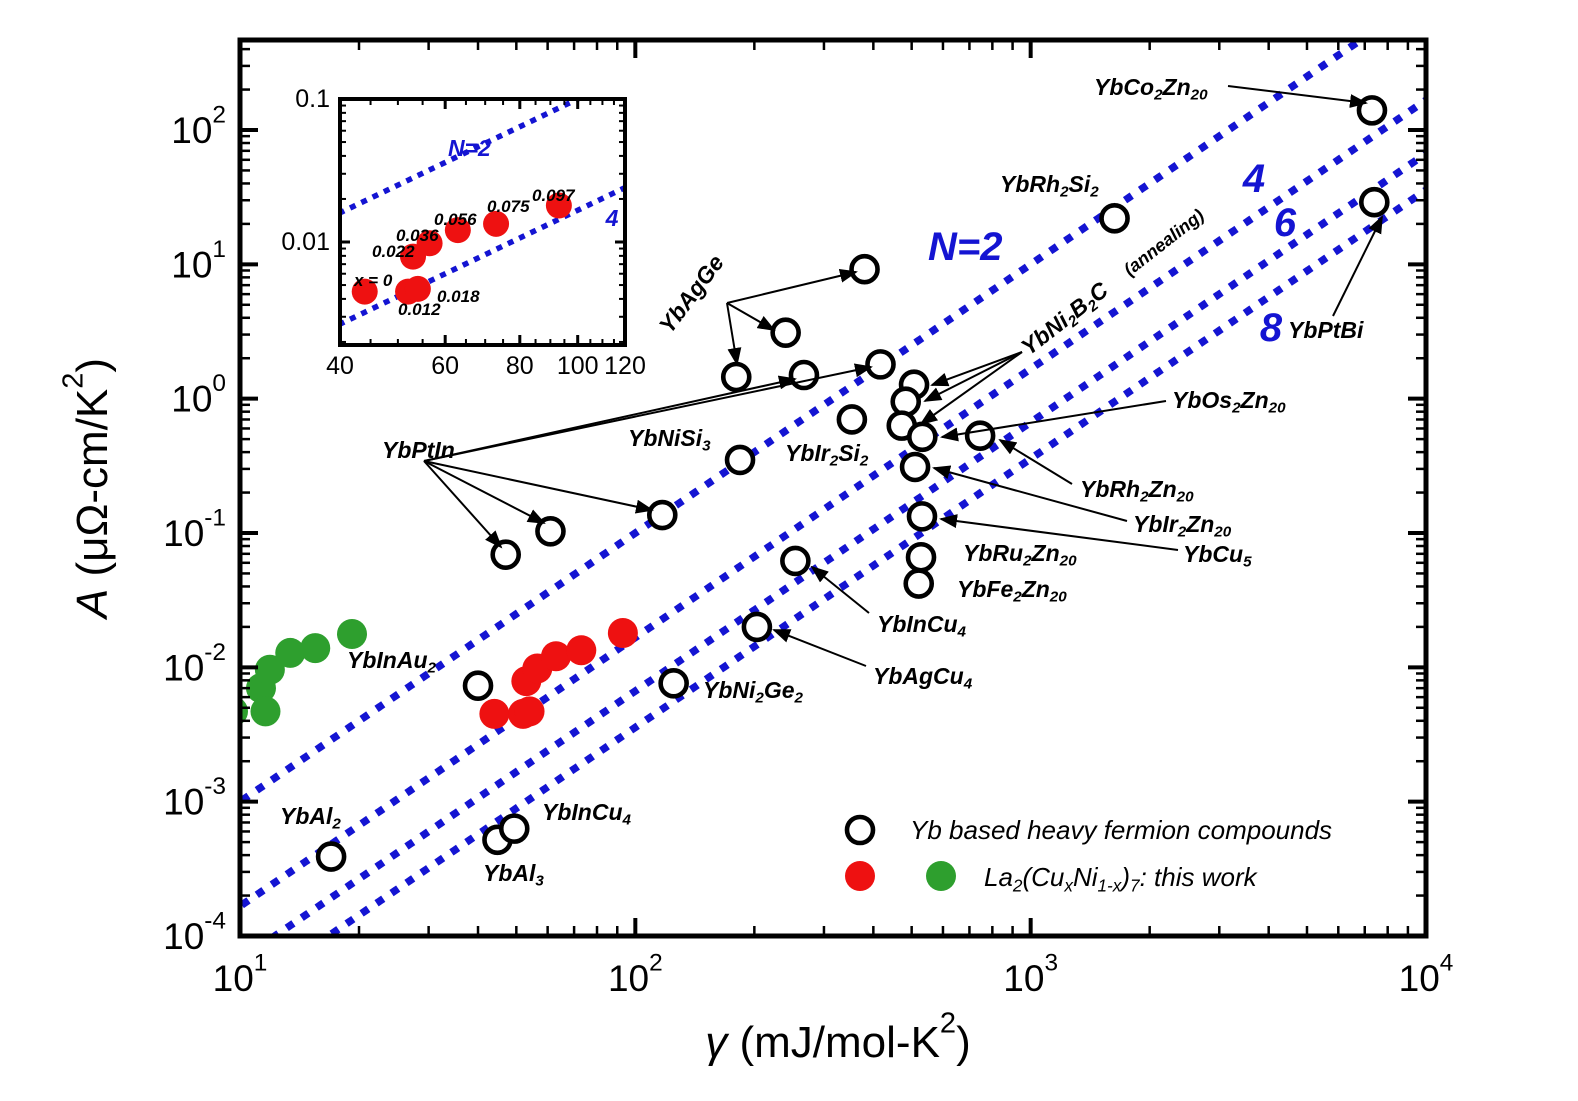  What do you see at coordinates (340, 366) in the screenshot?
I see `inset-x-tick-label: 40` at bounding box center [340, 366].